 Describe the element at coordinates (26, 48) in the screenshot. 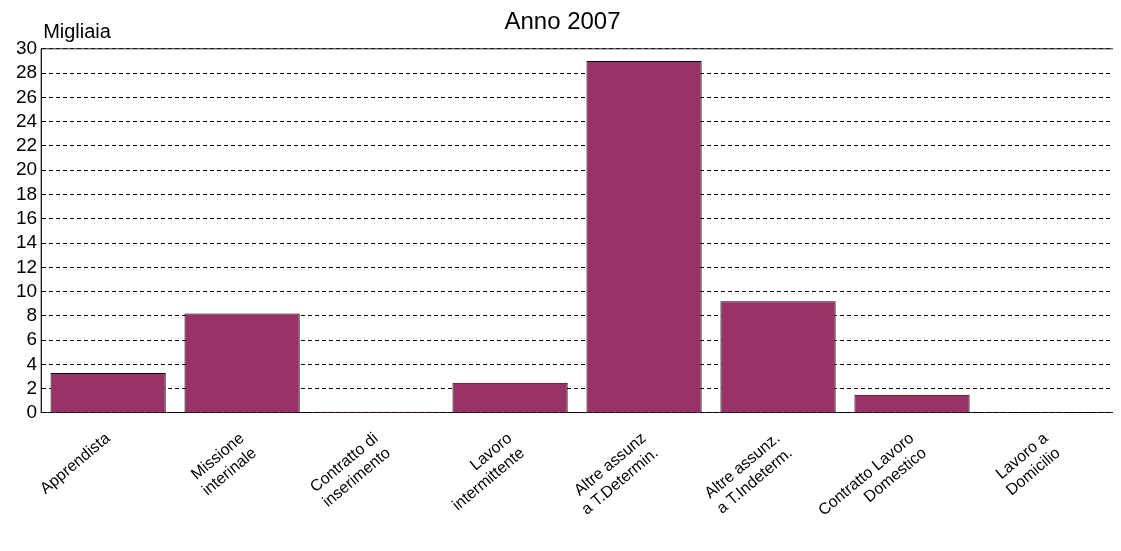

I see `y-tick-label: 30` at that location.